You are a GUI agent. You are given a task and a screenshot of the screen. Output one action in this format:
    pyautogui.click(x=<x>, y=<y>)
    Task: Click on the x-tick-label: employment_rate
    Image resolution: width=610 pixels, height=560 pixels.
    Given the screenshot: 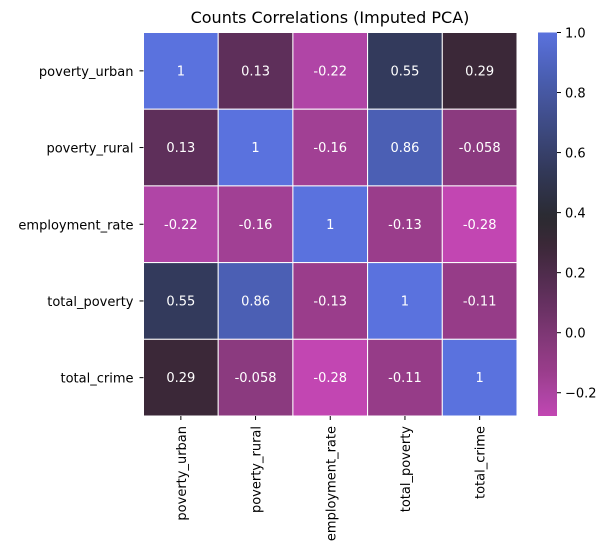 What is the action you would take?
    pyautogui.click(x=331, y=483)
    